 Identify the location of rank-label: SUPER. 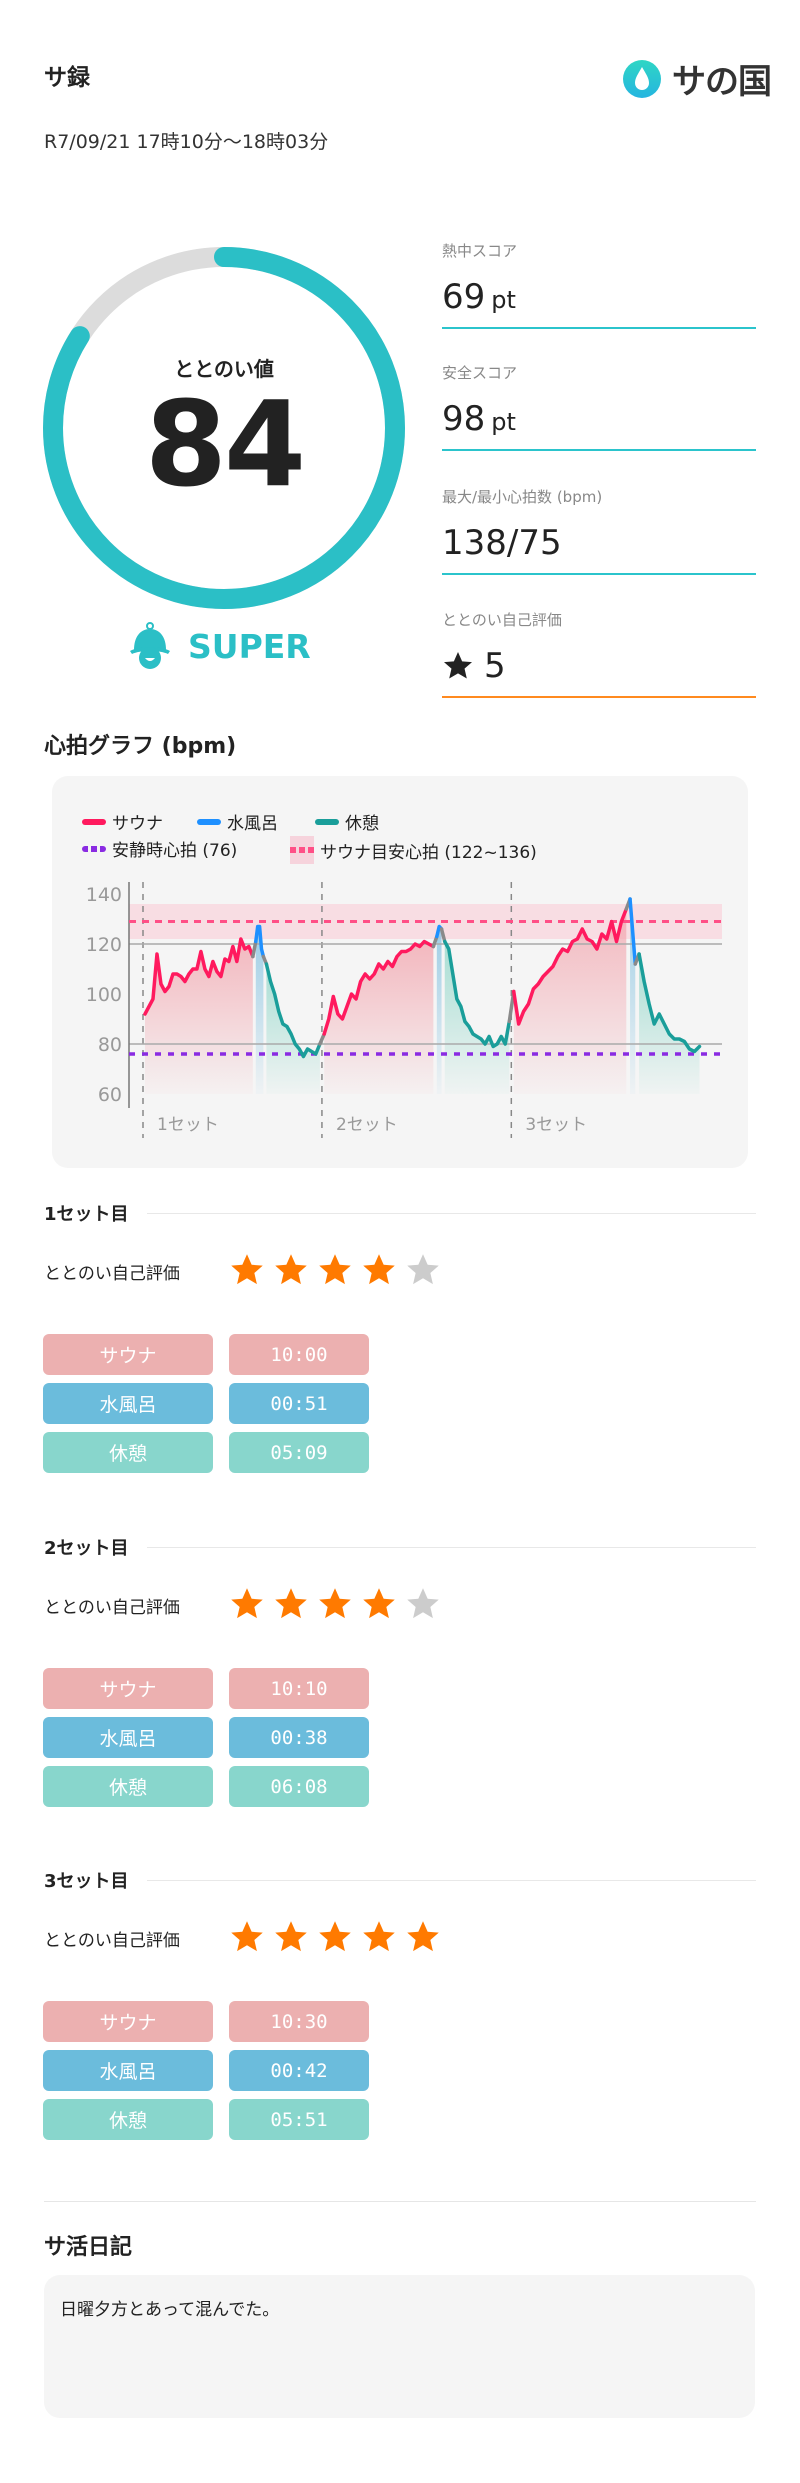
(249, 646).